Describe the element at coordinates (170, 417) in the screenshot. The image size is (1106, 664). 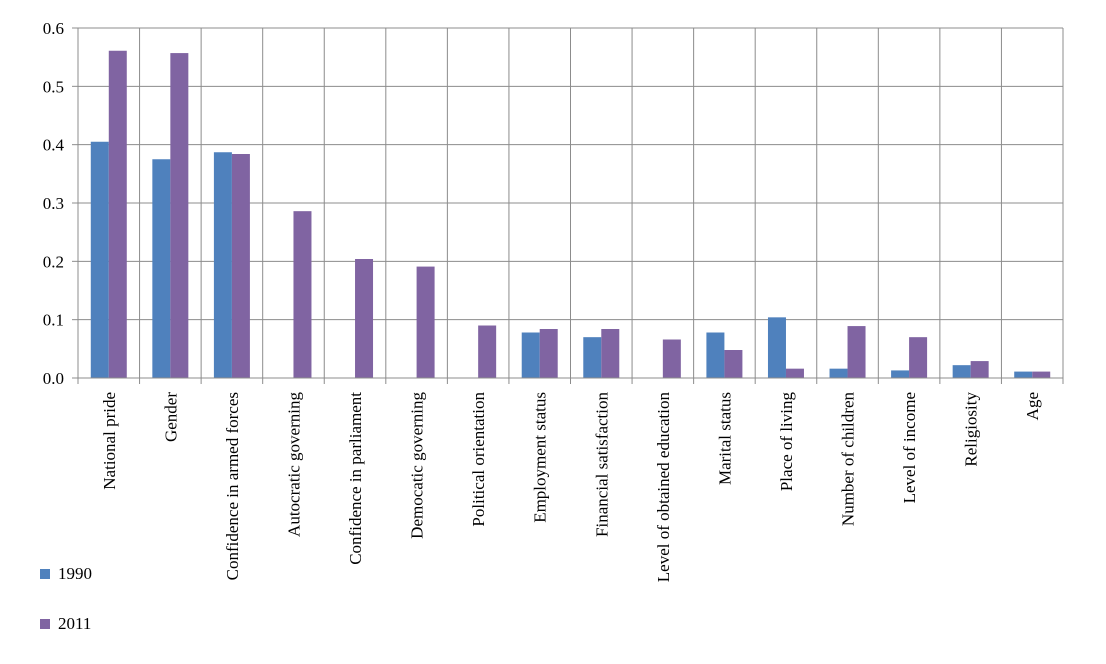
I see `x-tick-label: Gender` at that location.